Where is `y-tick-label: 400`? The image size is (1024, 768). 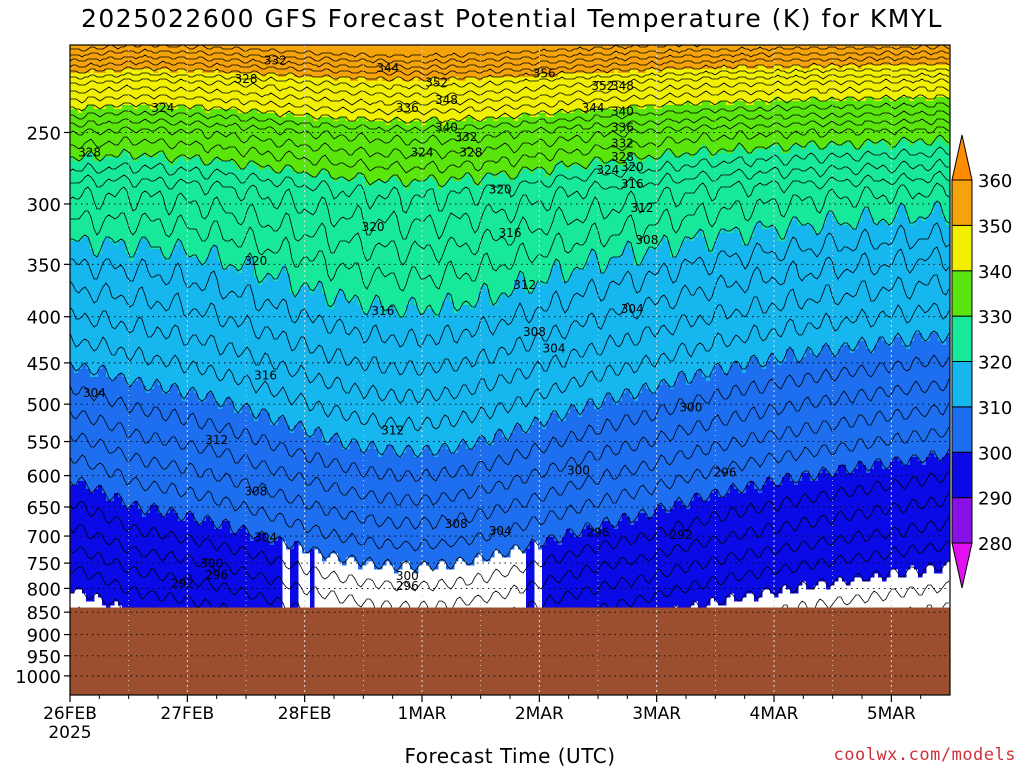
y-tick-label: 400 is located at coordinates (44, 318).